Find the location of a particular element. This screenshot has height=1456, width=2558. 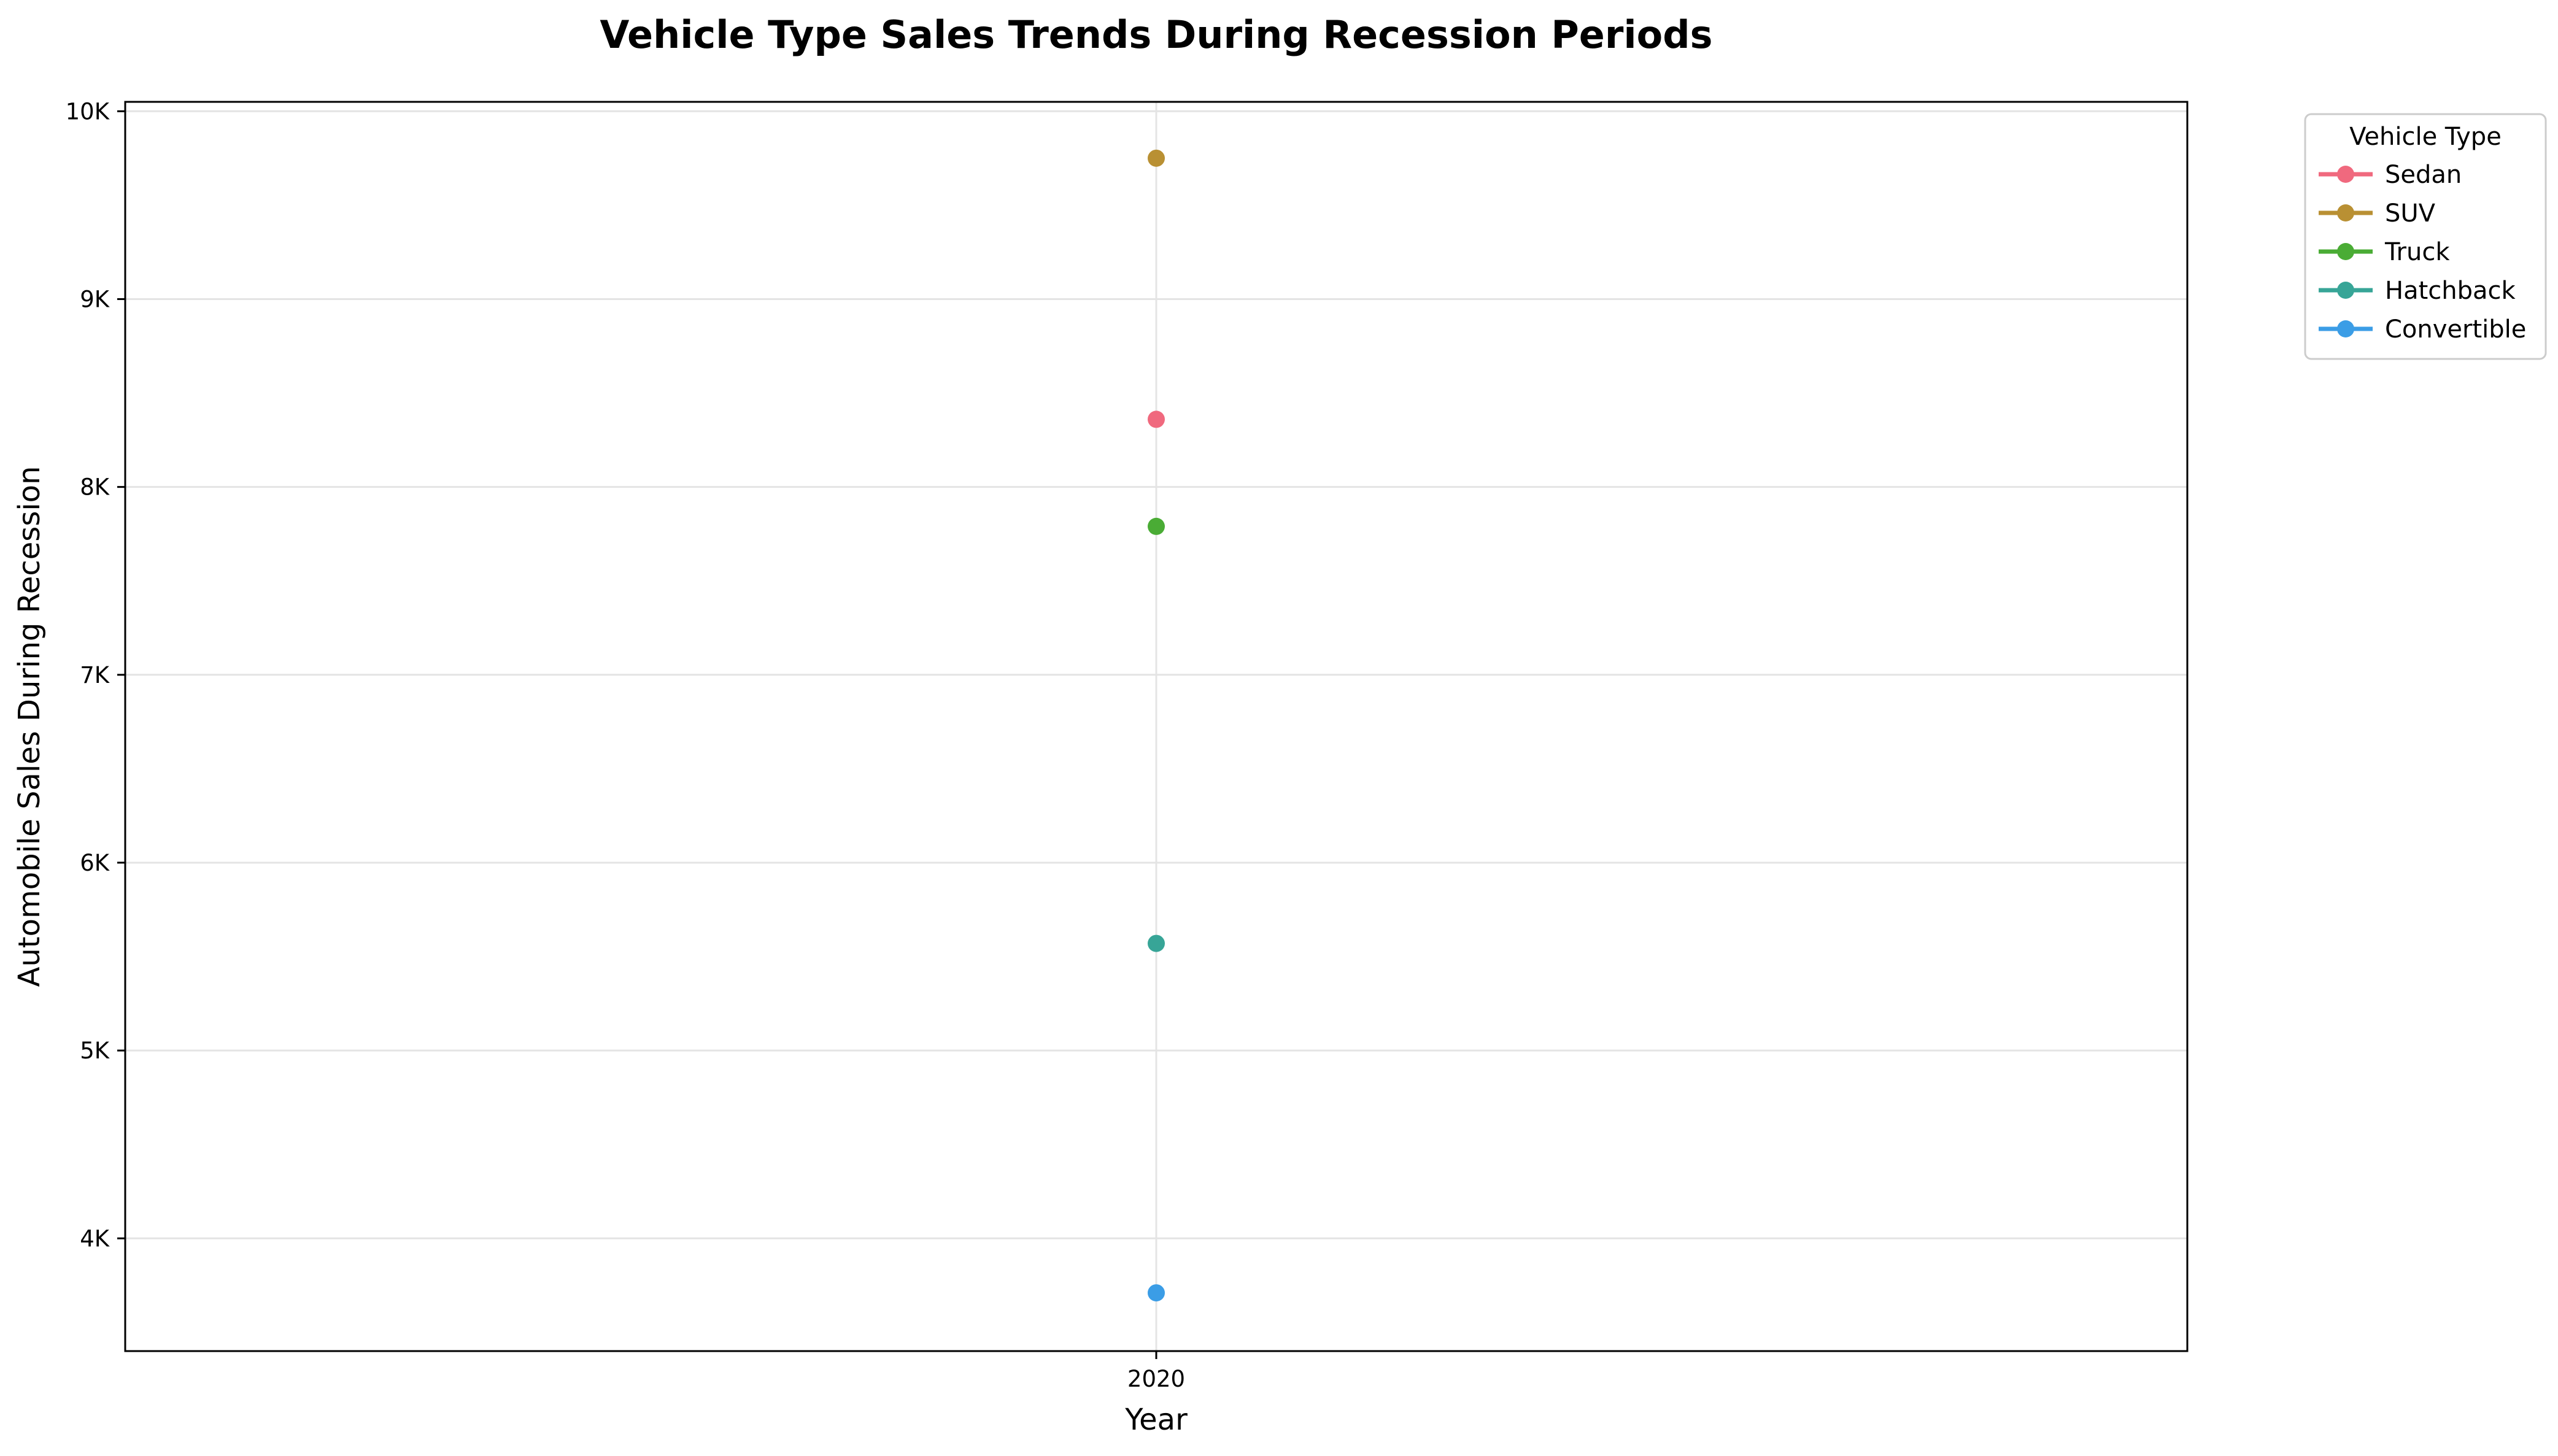

data-point-convertible is located at coordinates (1156, 1293).